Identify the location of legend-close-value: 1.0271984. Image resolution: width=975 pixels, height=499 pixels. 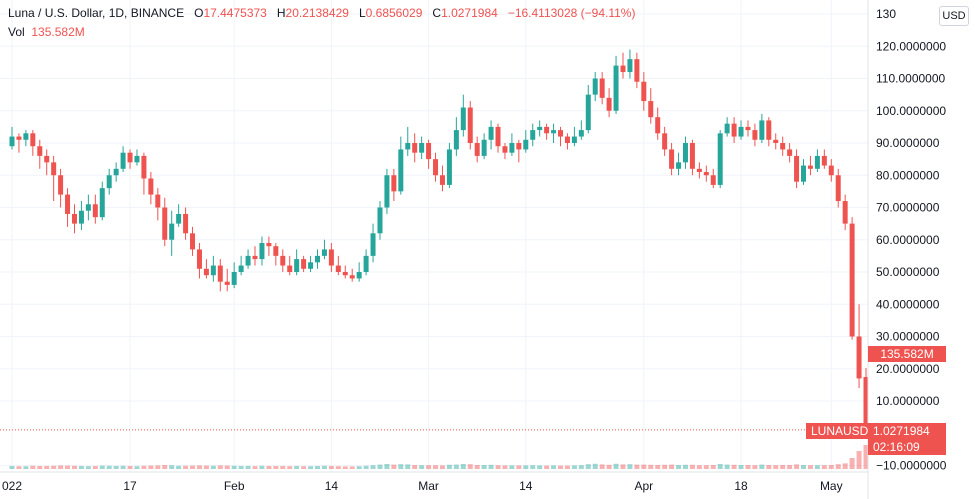
(469, 13).